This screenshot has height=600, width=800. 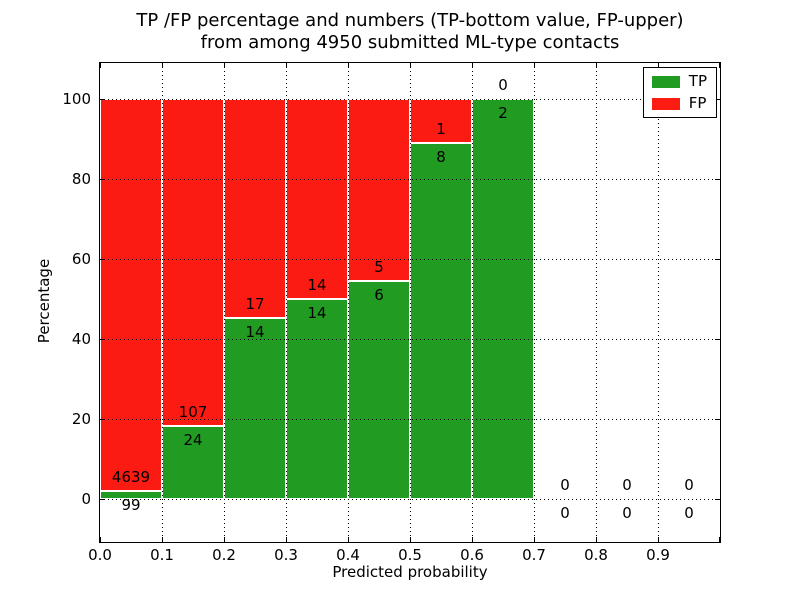 I want to click on x-tick-label: 0.5, so click(x=410, y=555).